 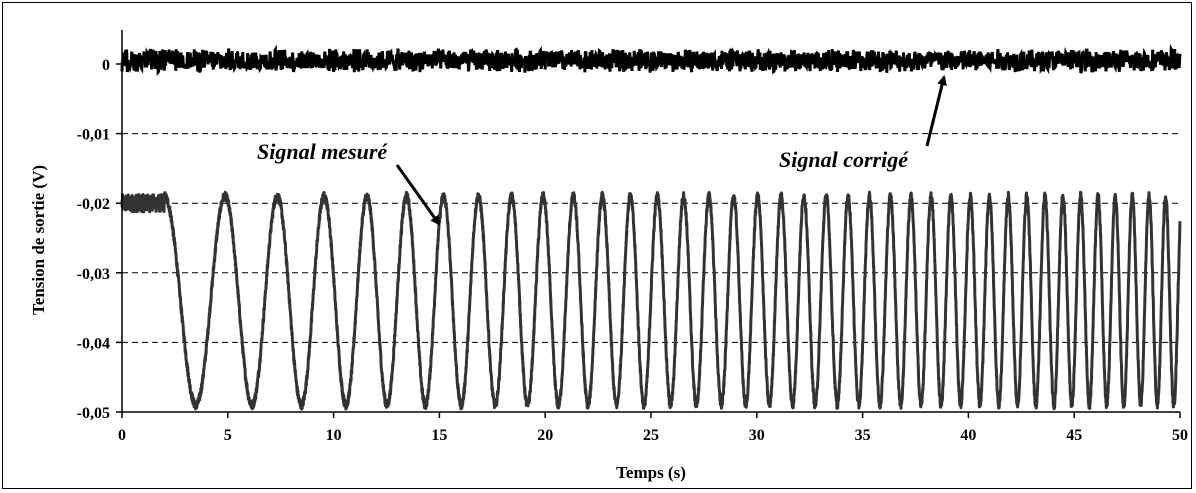 I want to click on x-tick-label: 45, so click(x=1074, y=435).